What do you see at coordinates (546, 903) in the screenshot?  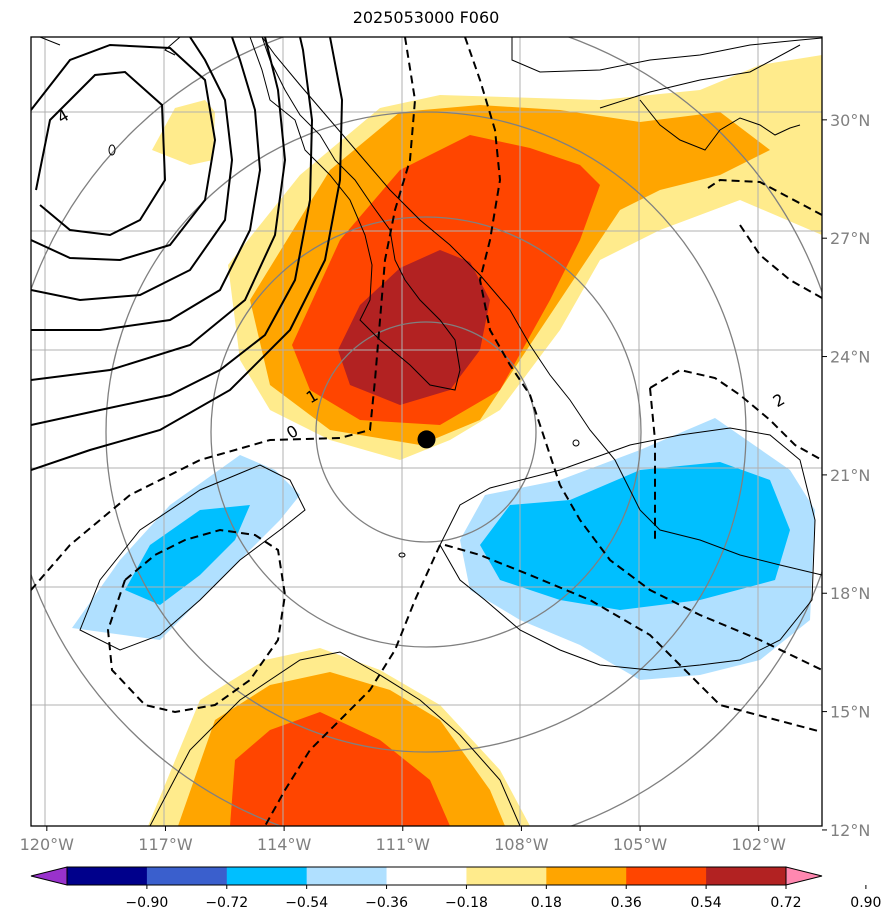 I see `colorbar-tick-label: 0.18` at bounding box center [546, 903].